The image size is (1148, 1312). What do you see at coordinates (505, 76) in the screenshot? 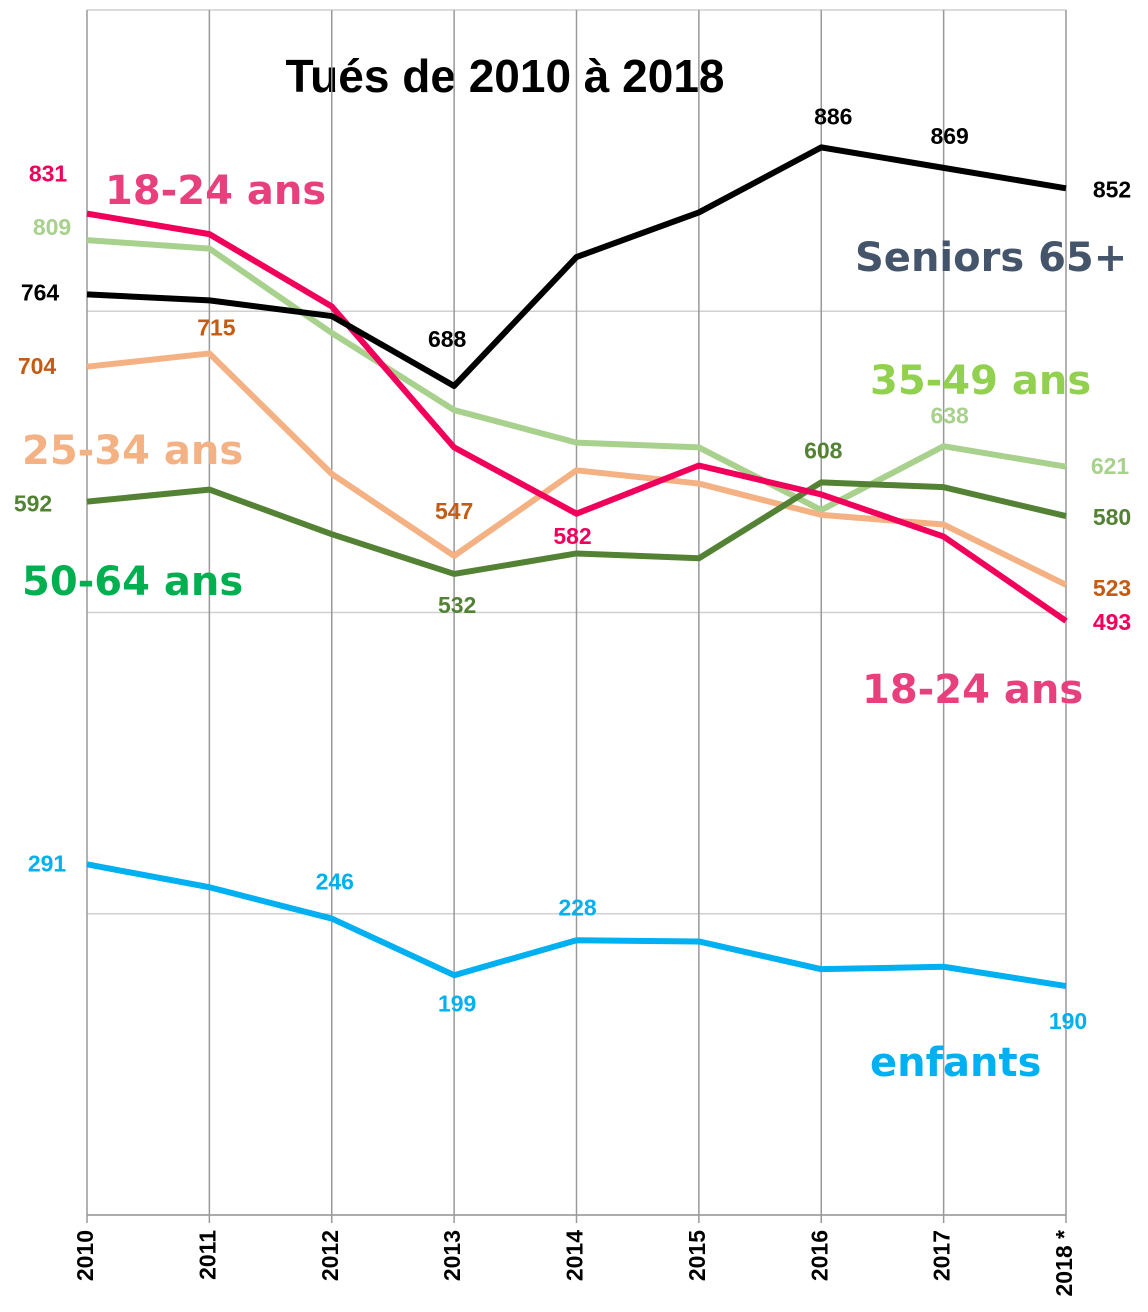
I see `chart-title: Tués de 2010 à 2018` at bounding box center [505, 76].